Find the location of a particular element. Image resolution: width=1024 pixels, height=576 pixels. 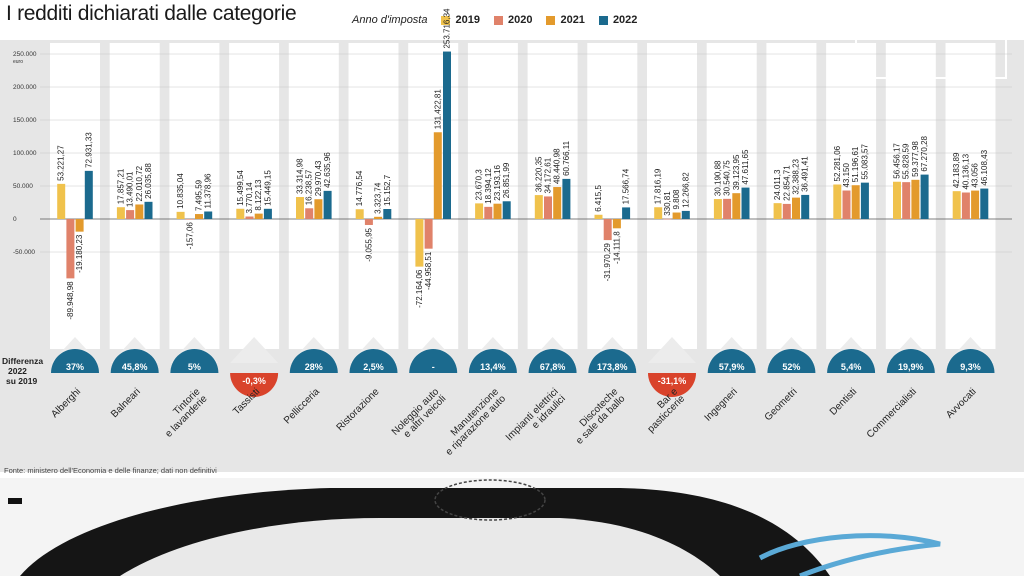

bar-value-label: 330,81 is located at coordinates (667, 203).